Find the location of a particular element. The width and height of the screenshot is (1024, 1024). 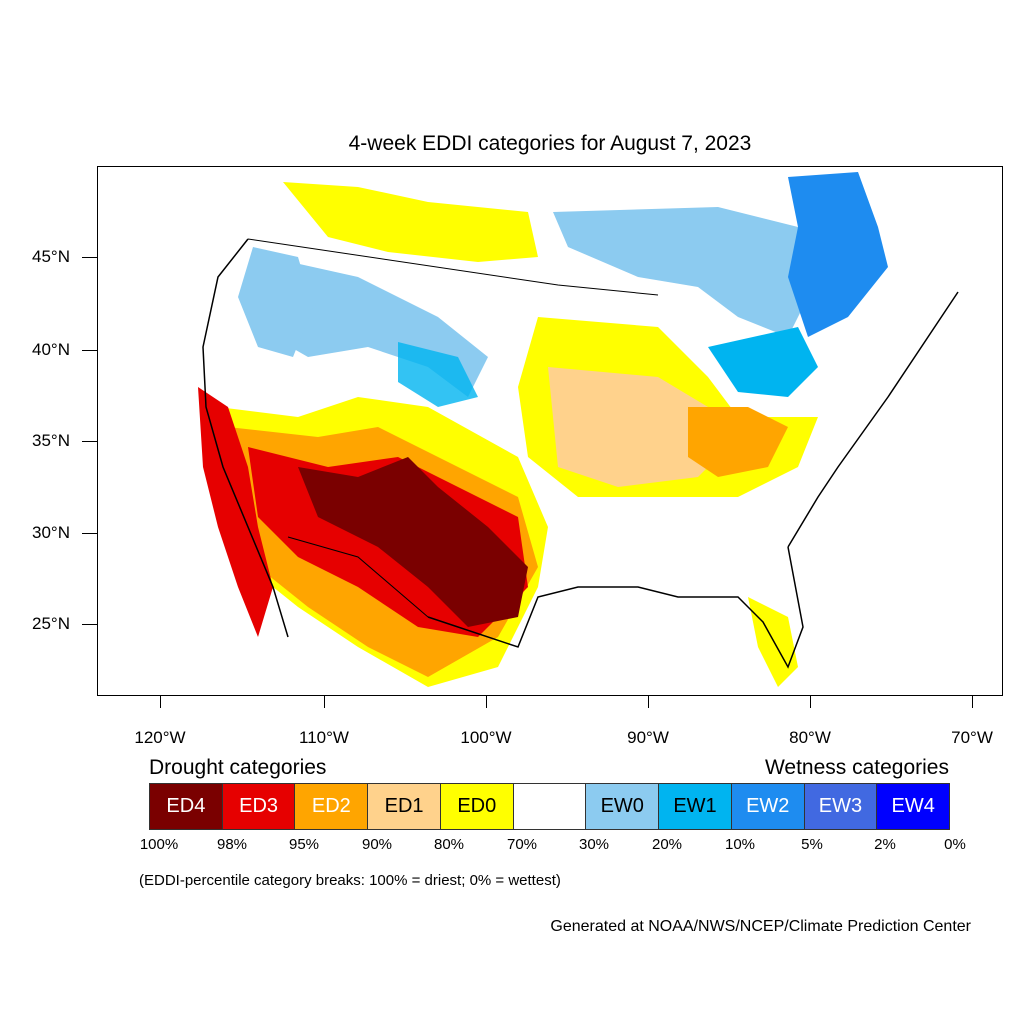

wet-area-ontario is located at coordinates (763, 362).